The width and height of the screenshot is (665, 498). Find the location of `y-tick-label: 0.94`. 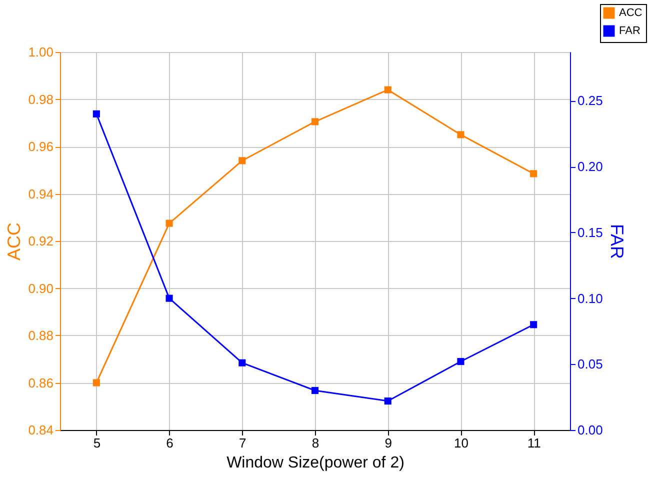

y-tick-label: 0.94 is located at coordinates (41, 194).